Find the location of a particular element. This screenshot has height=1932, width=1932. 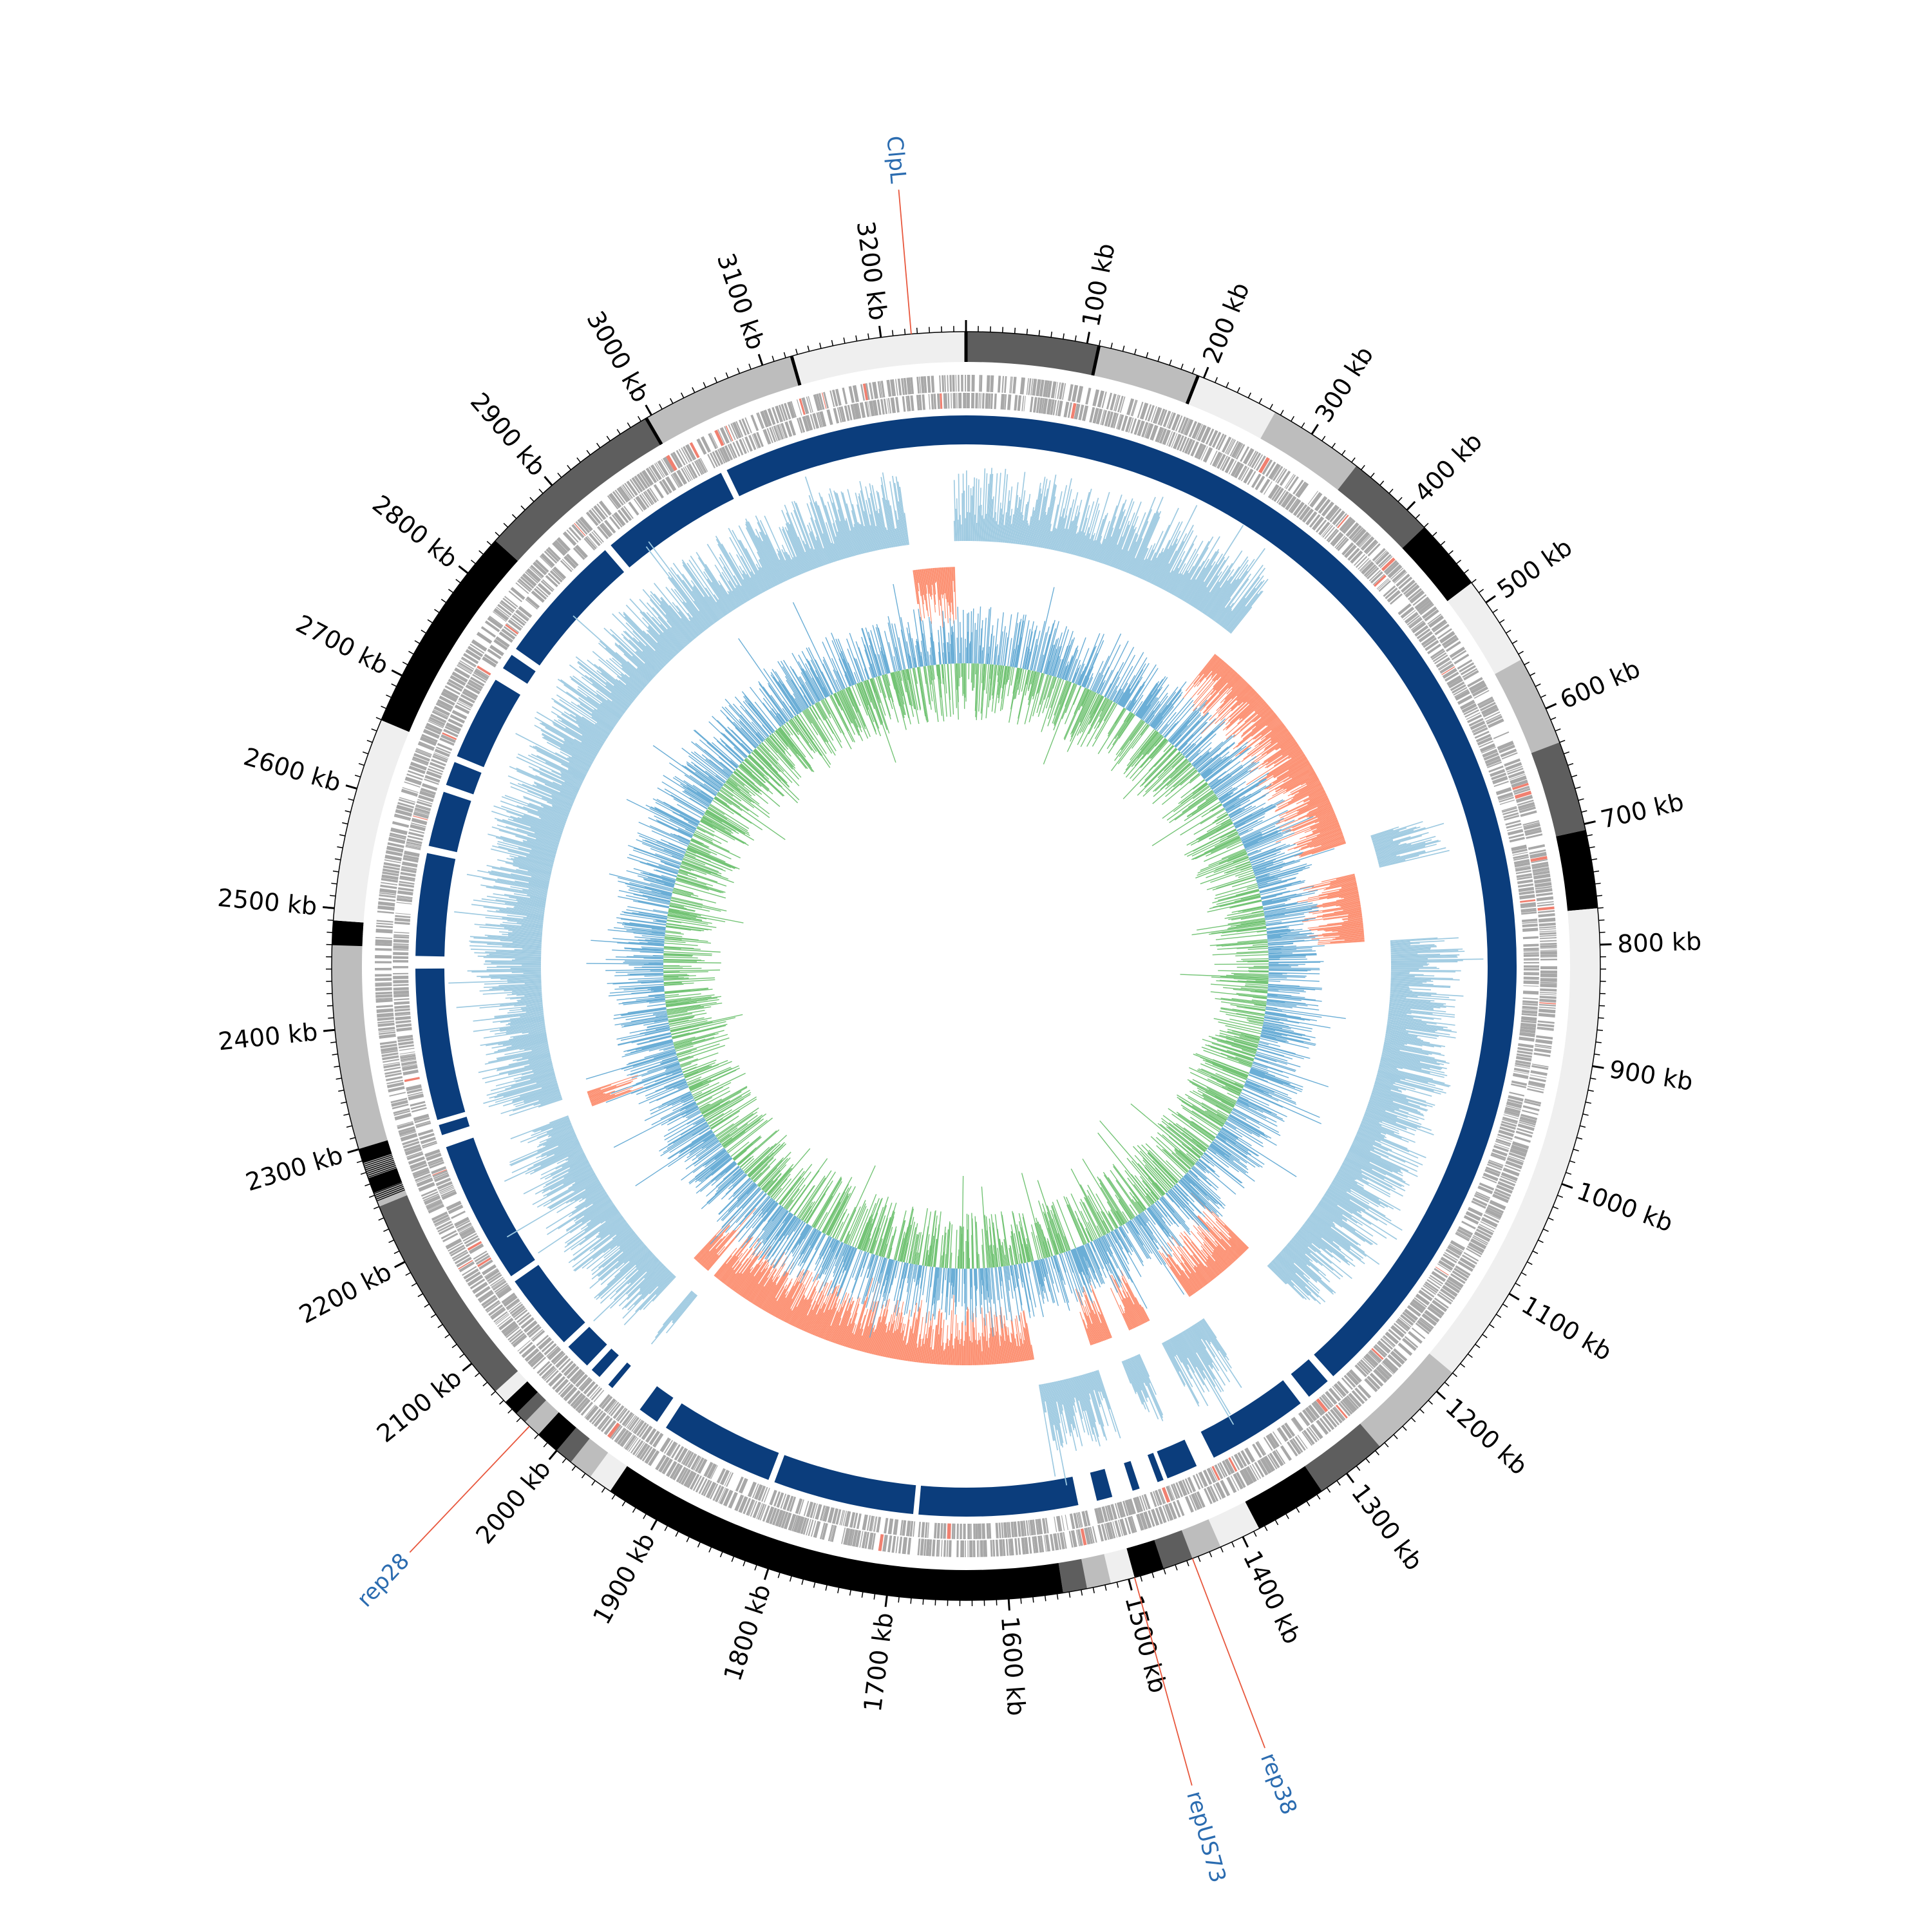

major-tick is located at coordinates (400, 1265).